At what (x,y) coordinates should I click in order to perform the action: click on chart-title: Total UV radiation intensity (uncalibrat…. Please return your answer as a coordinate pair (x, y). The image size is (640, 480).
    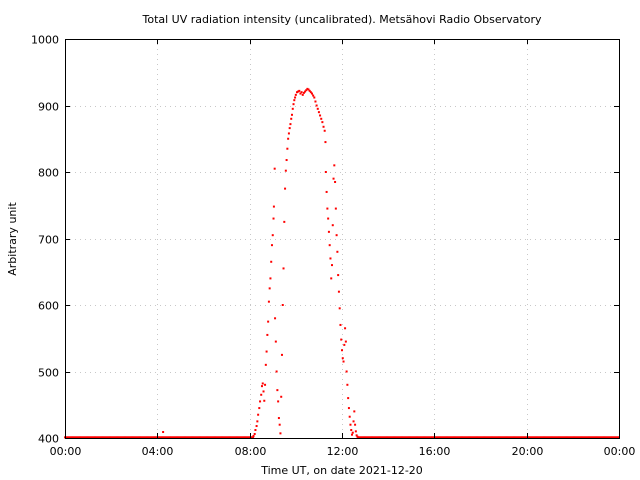
    Looking at the image, I should click on (342, 19).